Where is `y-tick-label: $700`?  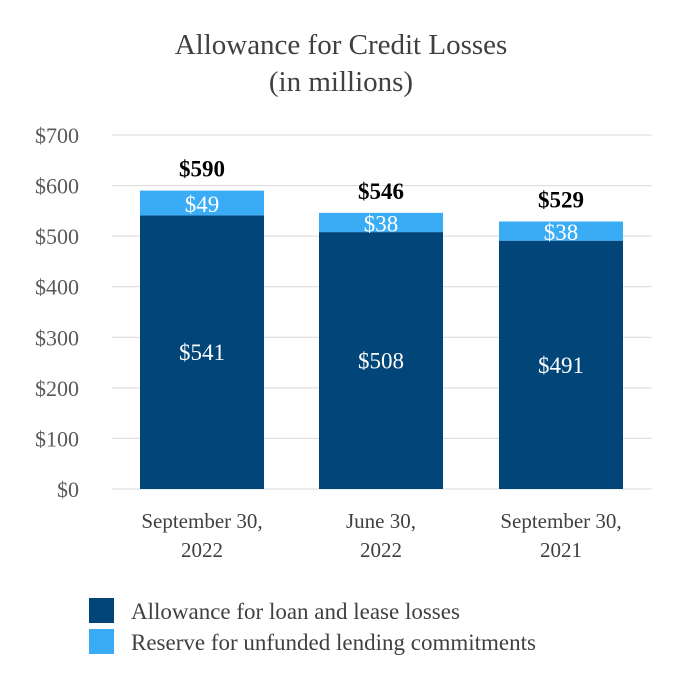
y-tick-label: $700 is located at coordinates (57, 135).